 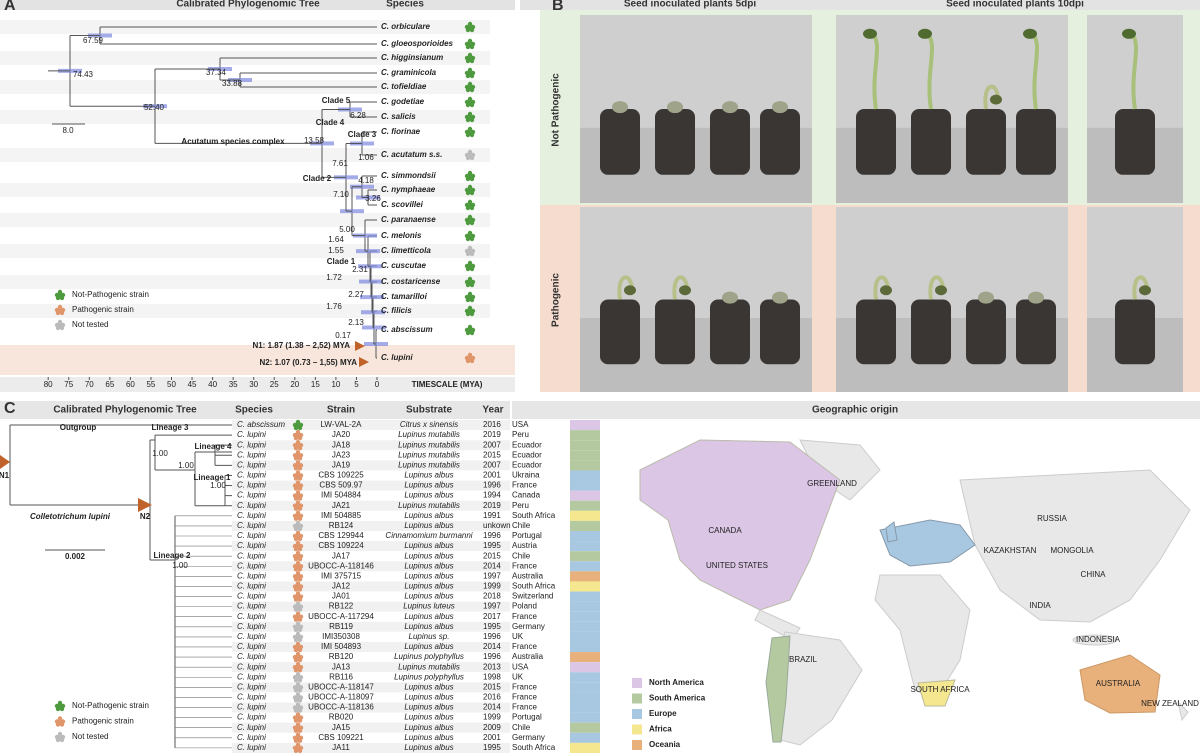 I want to click on panel-title: Seed inoculated plants 5dpi, so click(x=690, y=5).